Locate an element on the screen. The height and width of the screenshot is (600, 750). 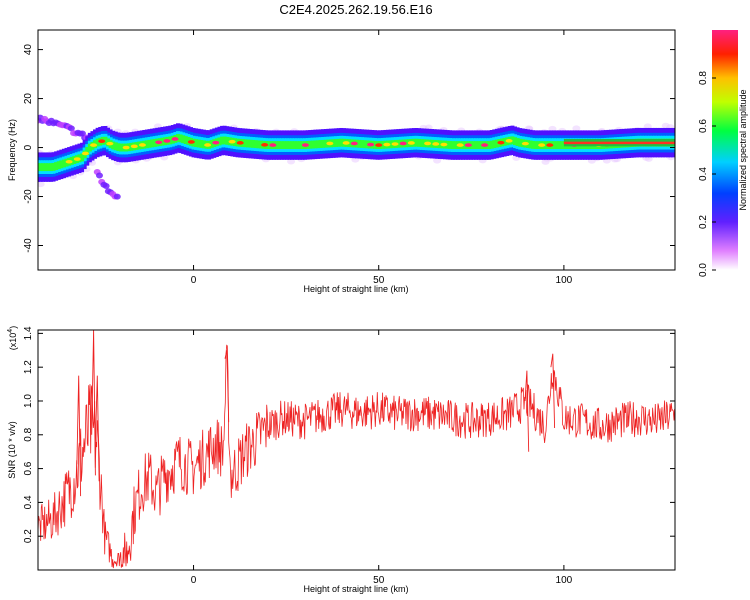
spectrogram-tail-core is located at coordinates (619, 143).